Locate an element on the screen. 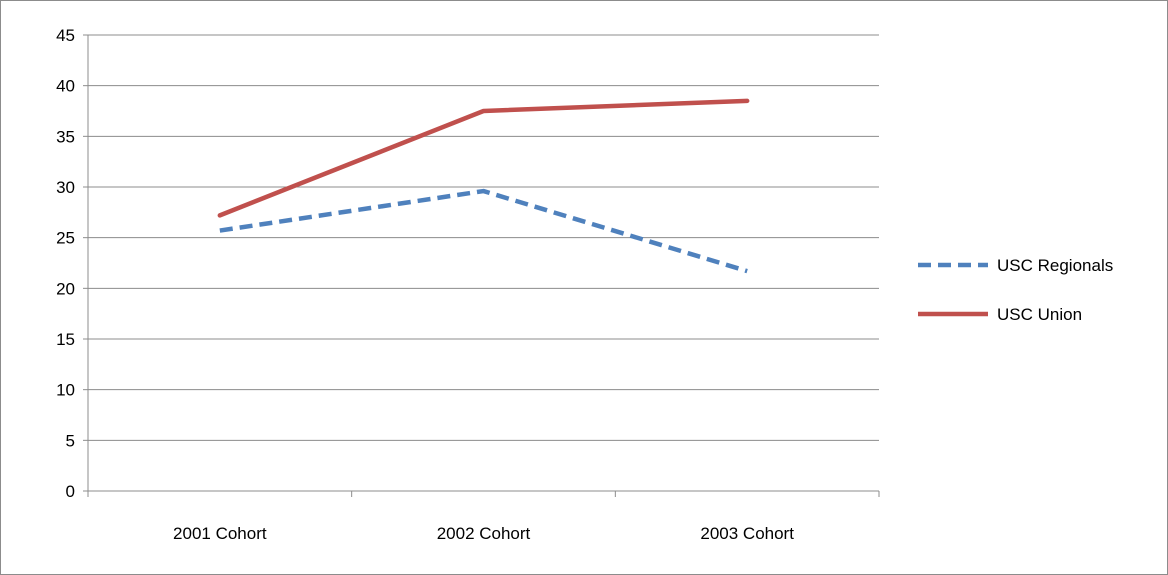 This screenshot has width=1168, height=575. y-tick-label: 25 is located at coordinates (65, 238).